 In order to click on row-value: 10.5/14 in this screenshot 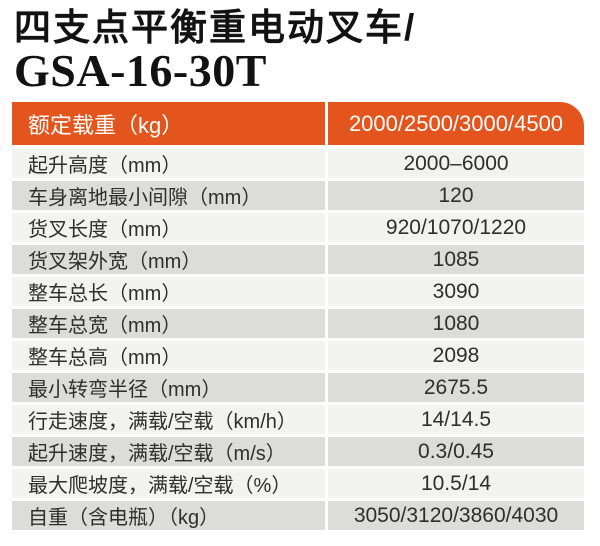, I will do `click(456, 483)`.